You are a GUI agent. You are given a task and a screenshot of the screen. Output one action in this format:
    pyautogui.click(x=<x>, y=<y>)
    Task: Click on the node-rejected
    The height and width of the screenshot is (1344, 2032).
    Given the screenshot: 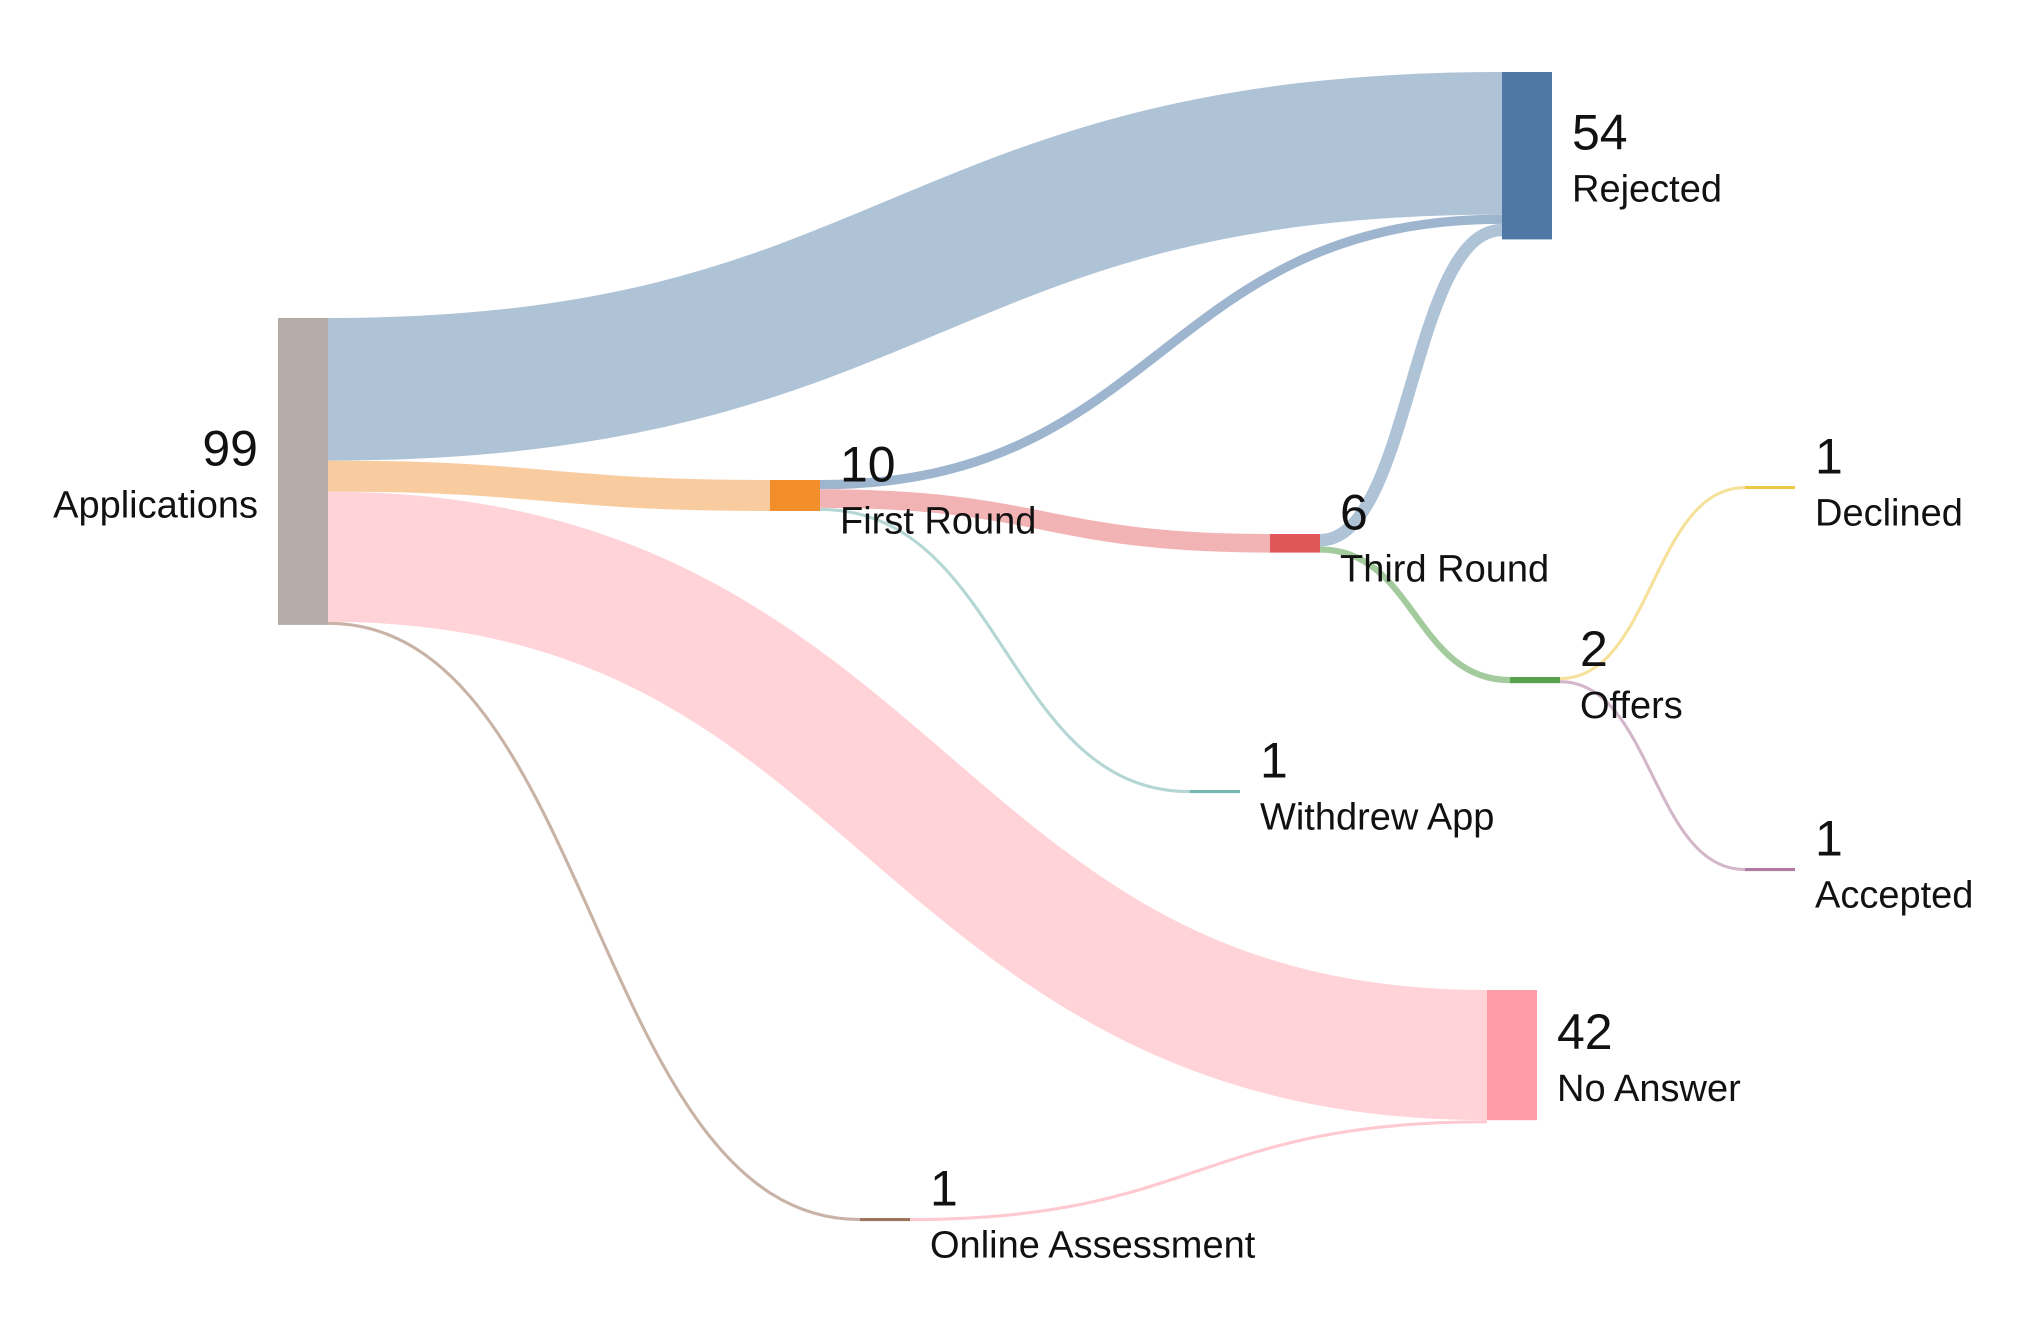 What is the action you would take?
    pyautogui.click(x=1527, y=156)
    